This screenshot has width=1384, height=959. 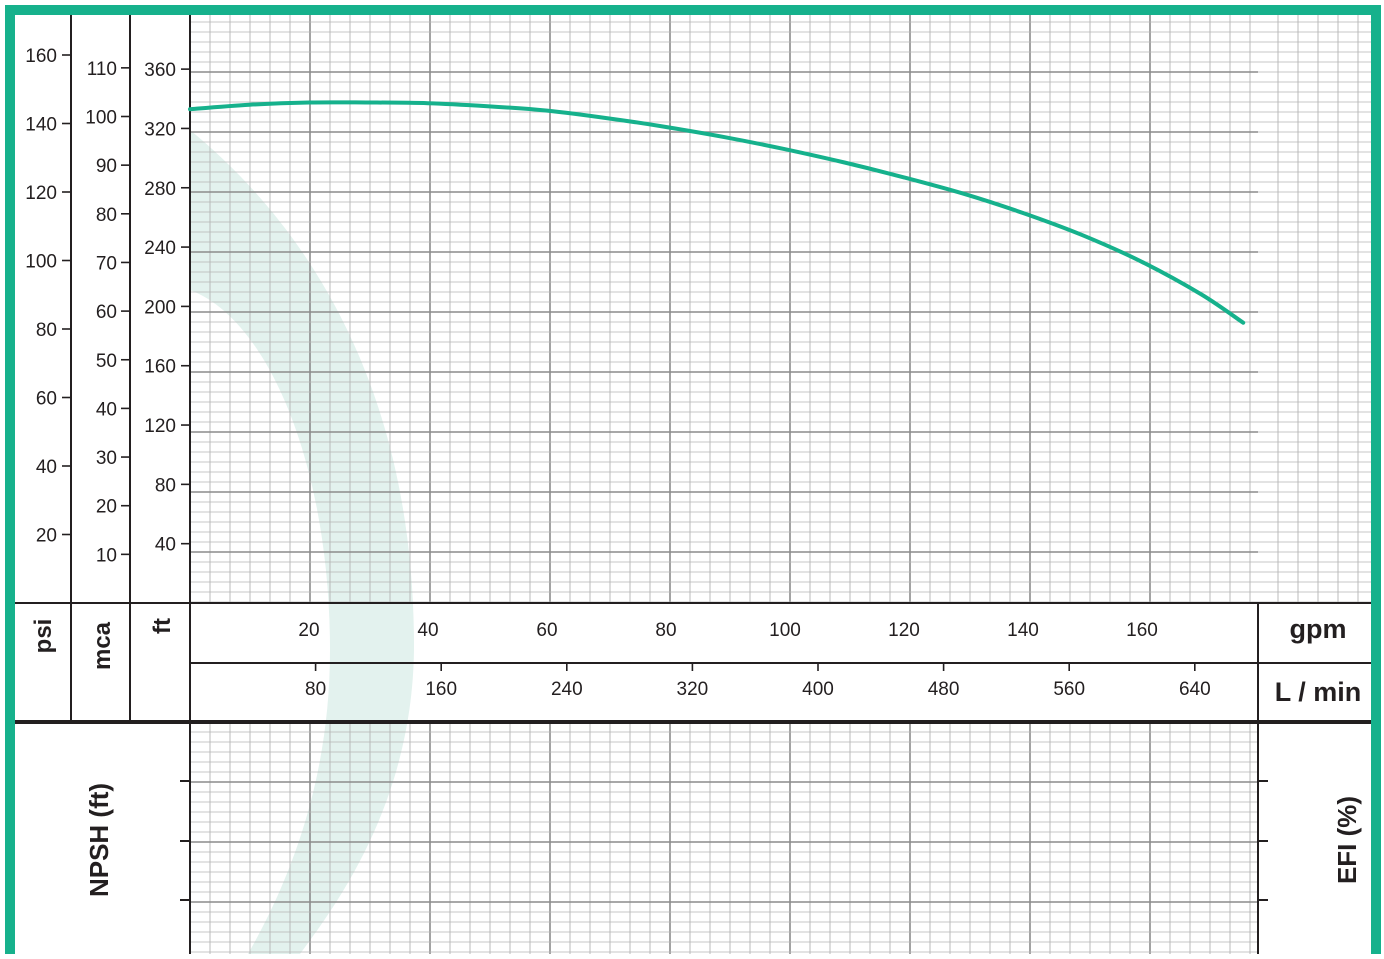 What do you see at coordinates (785, 630) in the screenshot?
I see `gpm-tick-label: 100` at bounding box center [785, 630].